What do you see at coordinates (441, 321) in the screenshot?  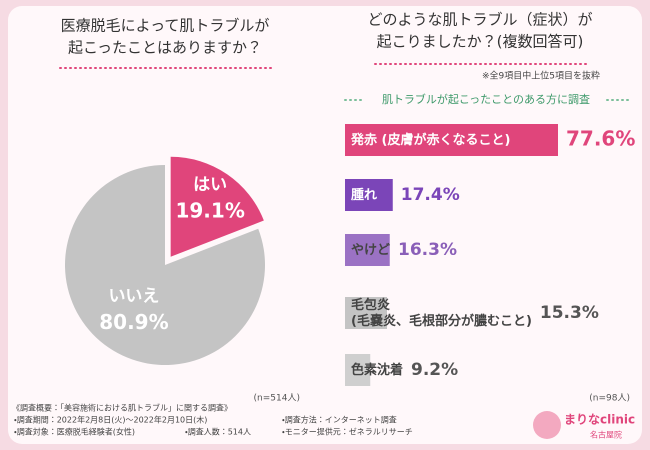 I see `bar-label-line: (毛嚢炎、毛根部分が膿むこと)` at bounding box center [441, 321].